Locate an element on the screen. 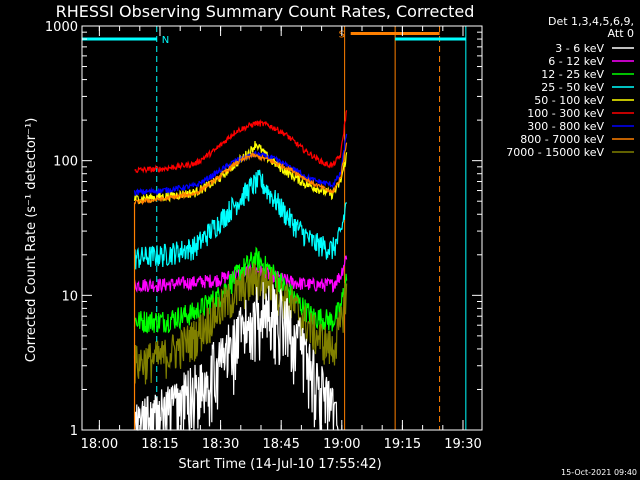 The height and width of the screenshot is (480, 640). x-tick-label: 18:15 is located at coordinates (159, 444).